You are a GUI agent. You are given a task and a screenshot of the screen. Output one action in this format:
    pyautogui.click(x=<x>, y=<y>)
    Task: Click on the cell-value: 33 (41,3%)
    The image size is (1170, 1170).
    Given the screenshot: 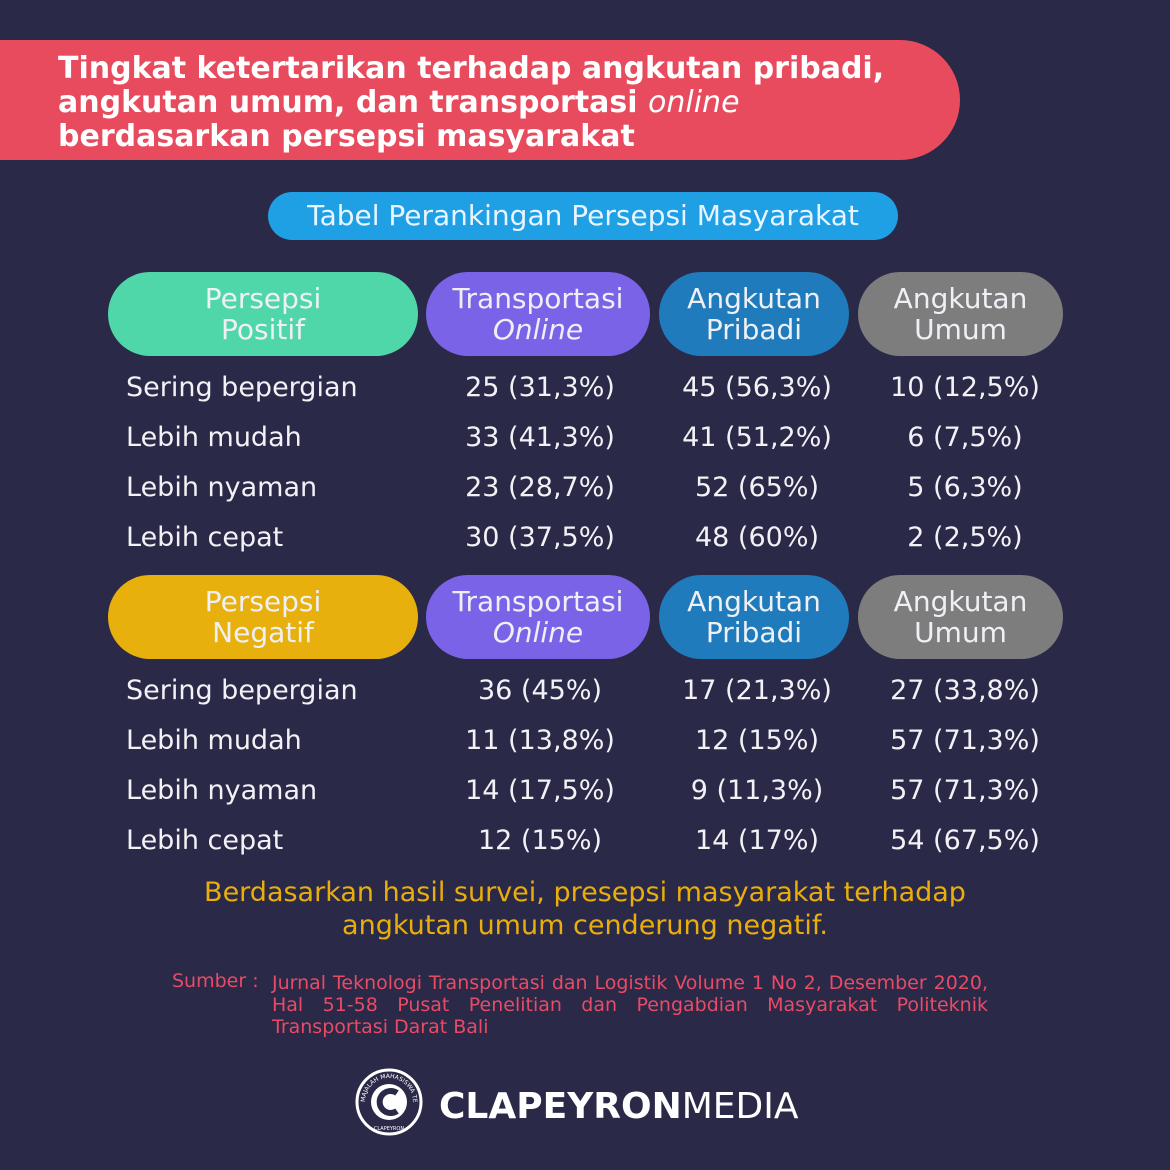 What is the action you would take?
    pyautogui.click(x=540, y=437)
    